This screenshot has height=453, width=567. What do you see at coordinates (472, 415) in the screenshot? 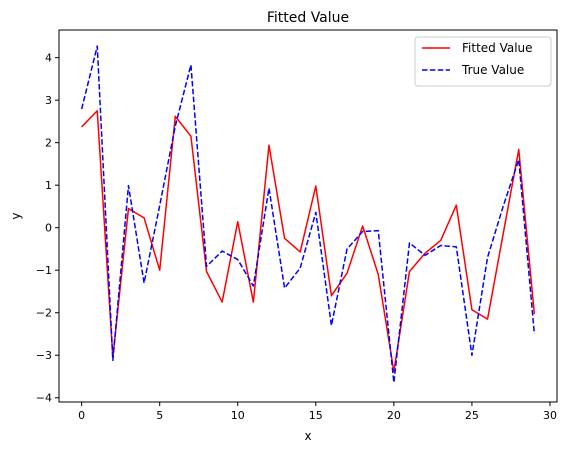
I see `x-tick-label: 25` at bounding box center [472, 415].